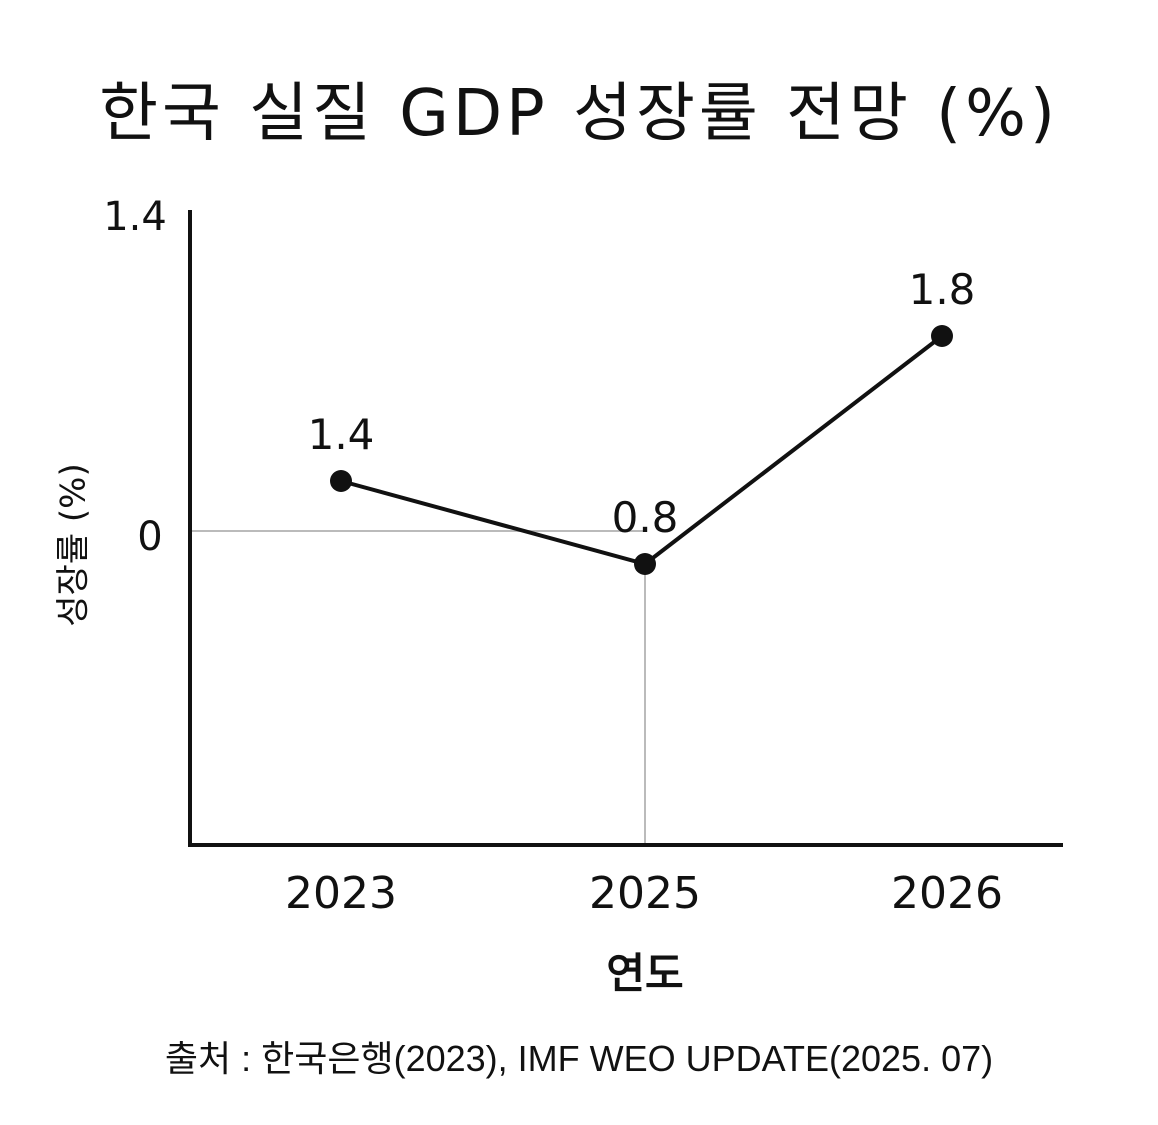  Describe the element at coordinates (942, 289) in the screenshot. I see `data-label-2026: 1.8` at that location.